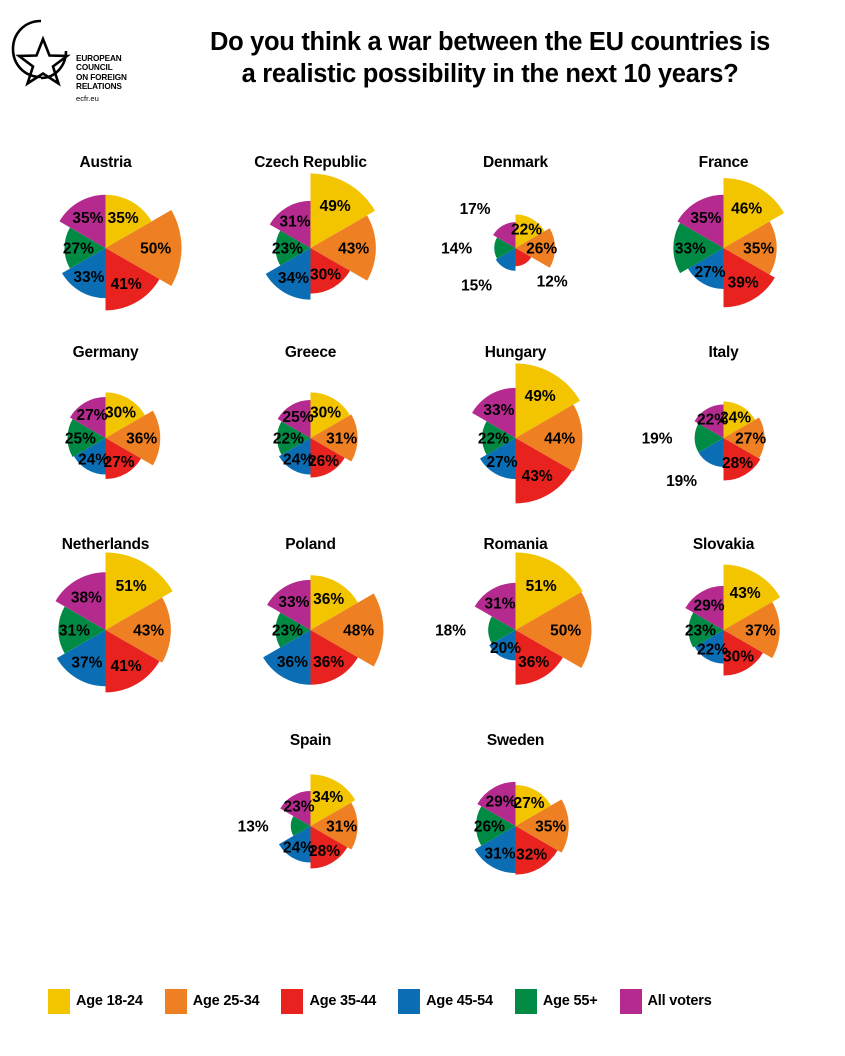  I want to click on country-chart: Sweden 27% 35% 32% 31% 26% 29%, so click(515, 805).